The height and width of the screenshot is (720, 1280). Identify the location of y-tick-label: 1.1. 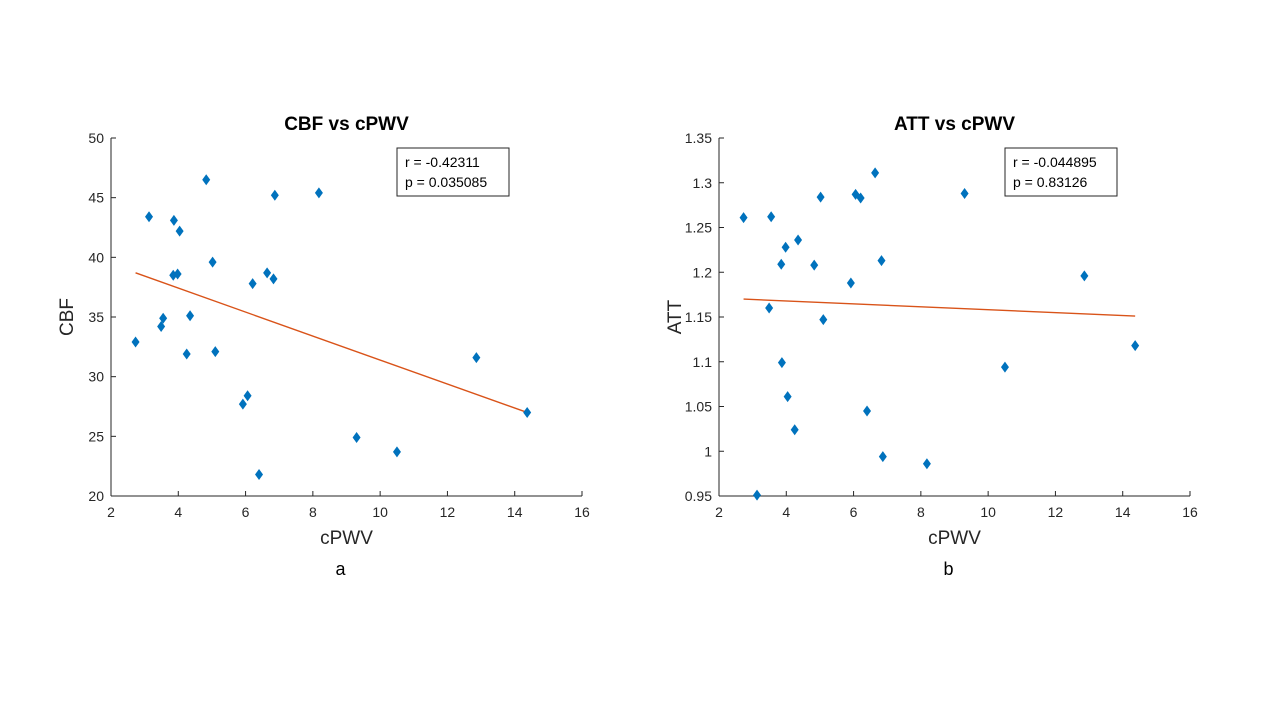
(703, 362).